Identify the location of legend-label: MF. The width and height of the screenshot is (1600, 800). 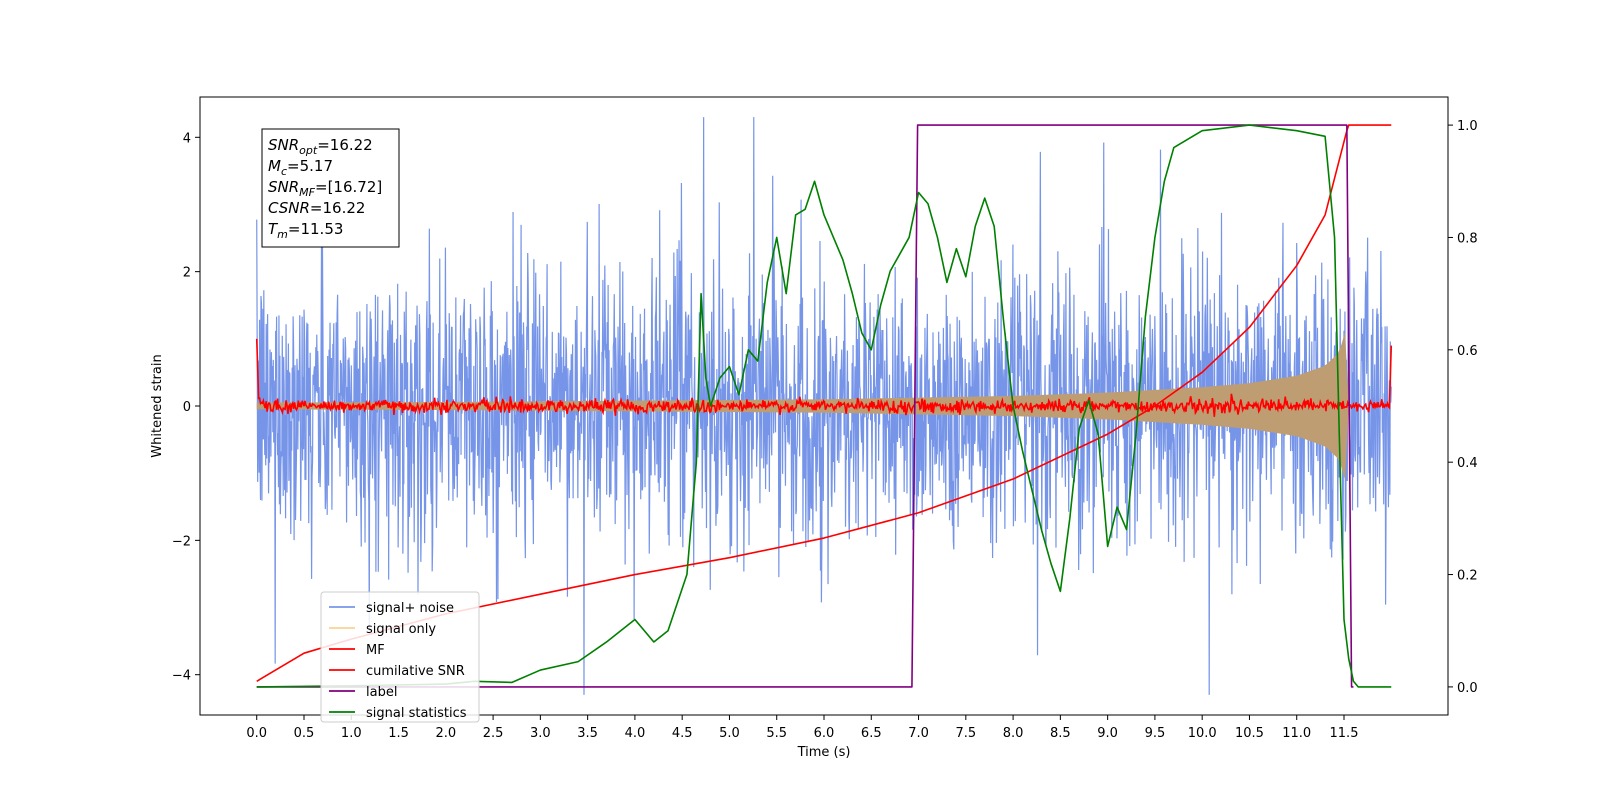
(375, 650).